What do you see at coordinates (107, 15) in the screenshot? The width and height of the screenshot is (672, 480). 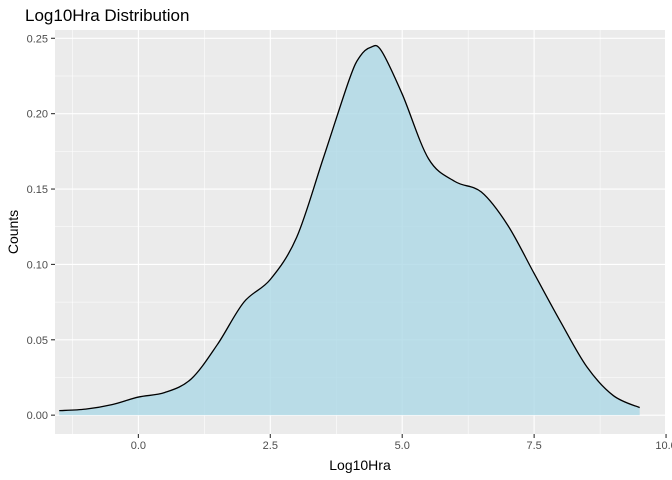 I see `chart-title: Log10Hra Distribution` at bounding box center [107, 15].